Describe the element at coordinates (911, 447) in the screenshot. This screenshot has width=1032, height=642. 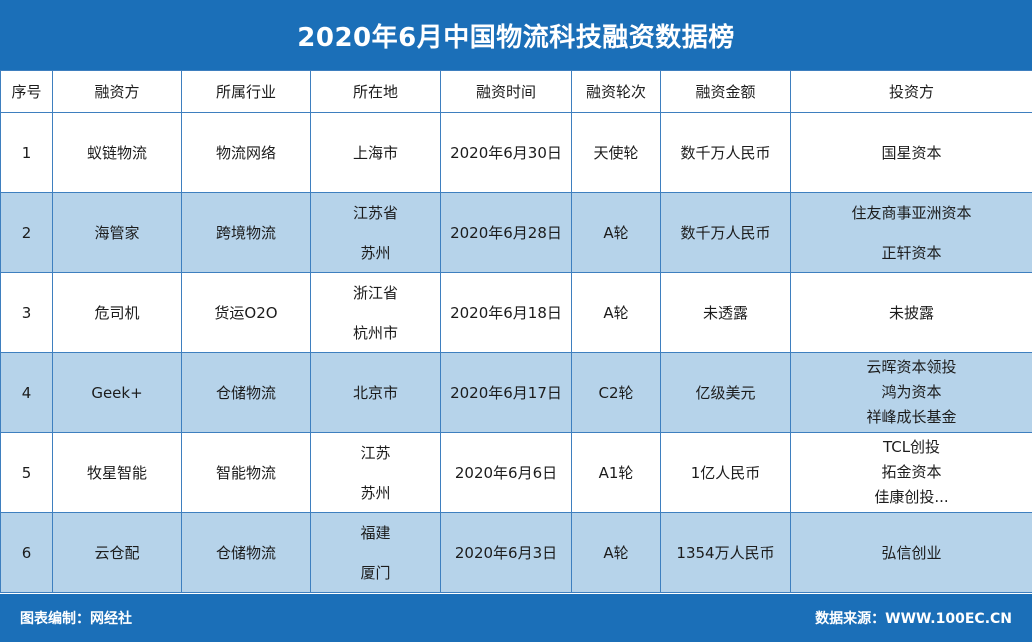
I see `cell-investors-line: TCL创投` at that location.